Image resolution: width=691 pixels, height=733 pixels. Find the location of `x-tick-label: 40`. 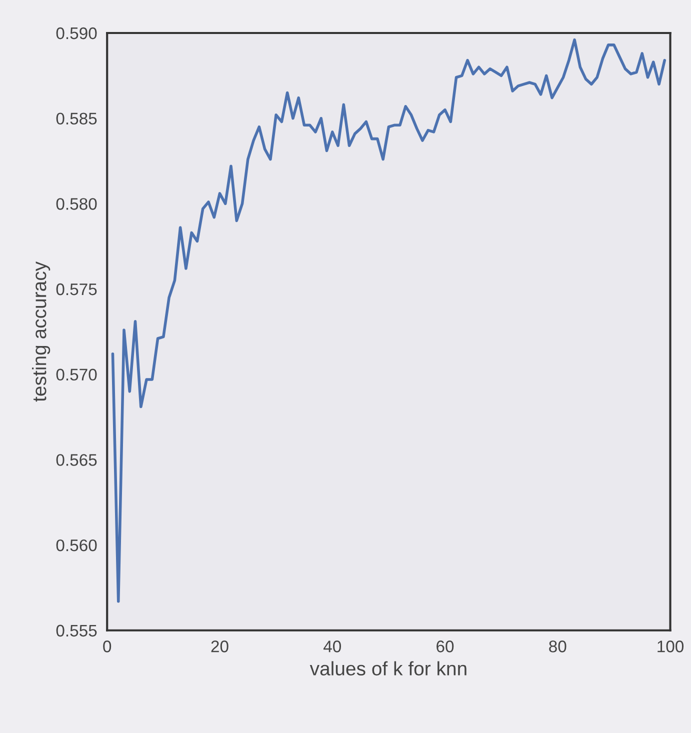

x-tick-label: 40 is located at coordinates (332, 646).